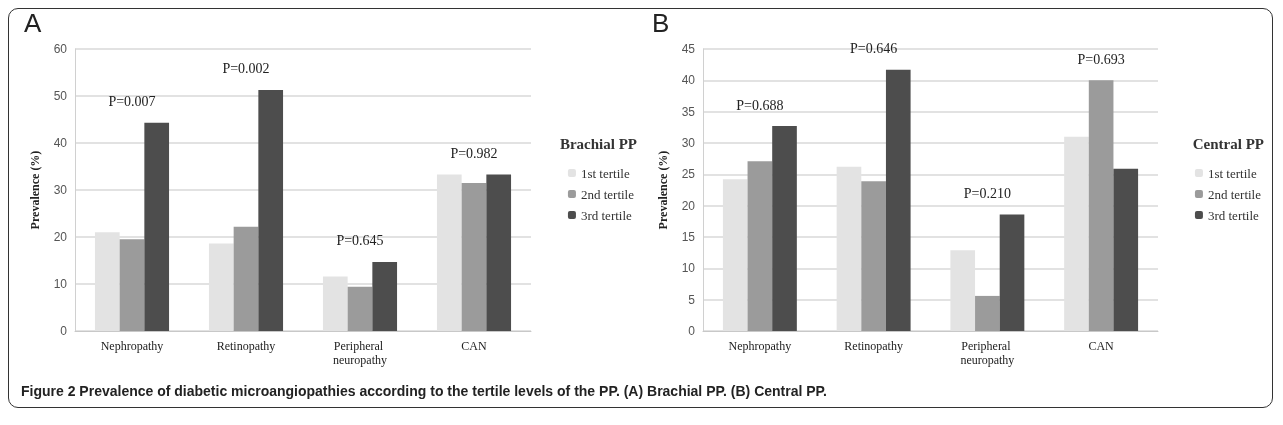 This screenshot has width=1283, height=425. Describe the element at coordinates (60, 96) in the screenshot. I see `y-tick-label: 50` at that location.